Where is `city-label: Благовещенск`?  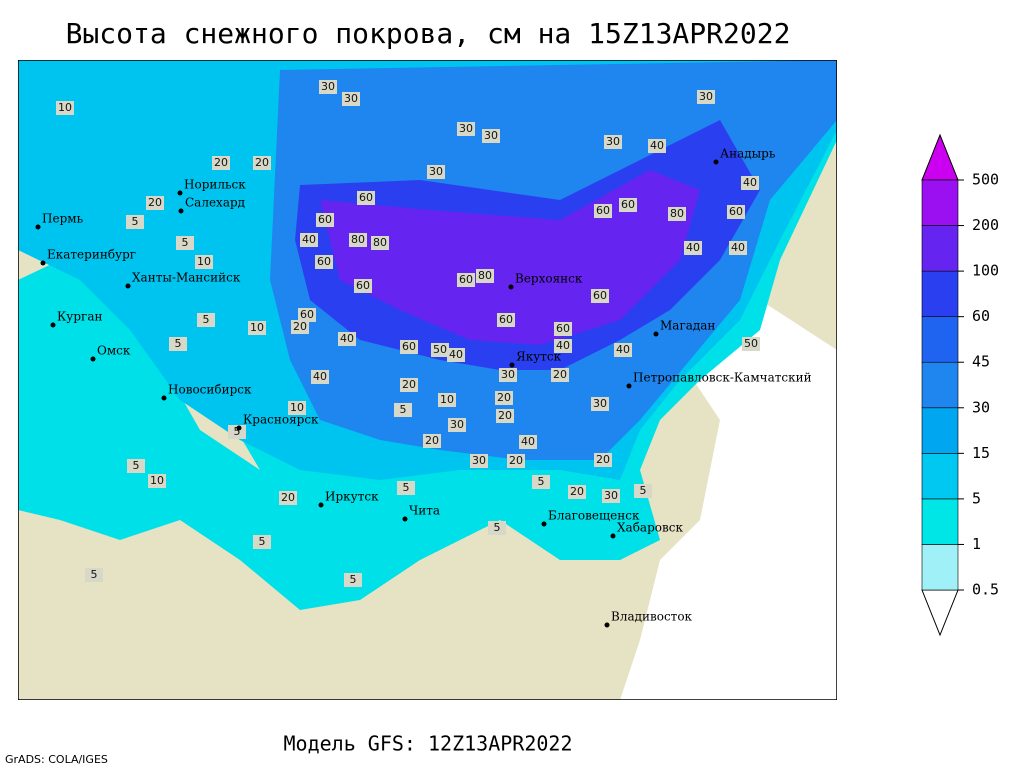
city-label: Благовещенск is located at coordinates (594, 516).